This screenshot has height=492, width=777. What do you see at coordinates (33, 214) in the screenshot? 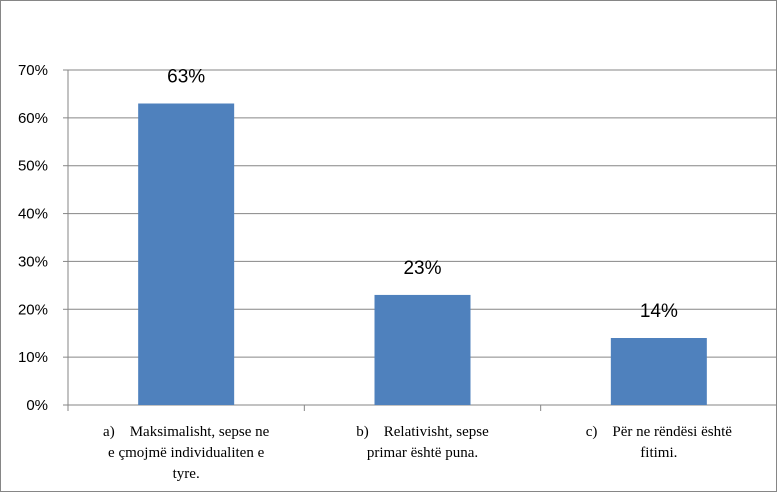
I see `y-tick-label: 40%` at bounding box center [33, 214].